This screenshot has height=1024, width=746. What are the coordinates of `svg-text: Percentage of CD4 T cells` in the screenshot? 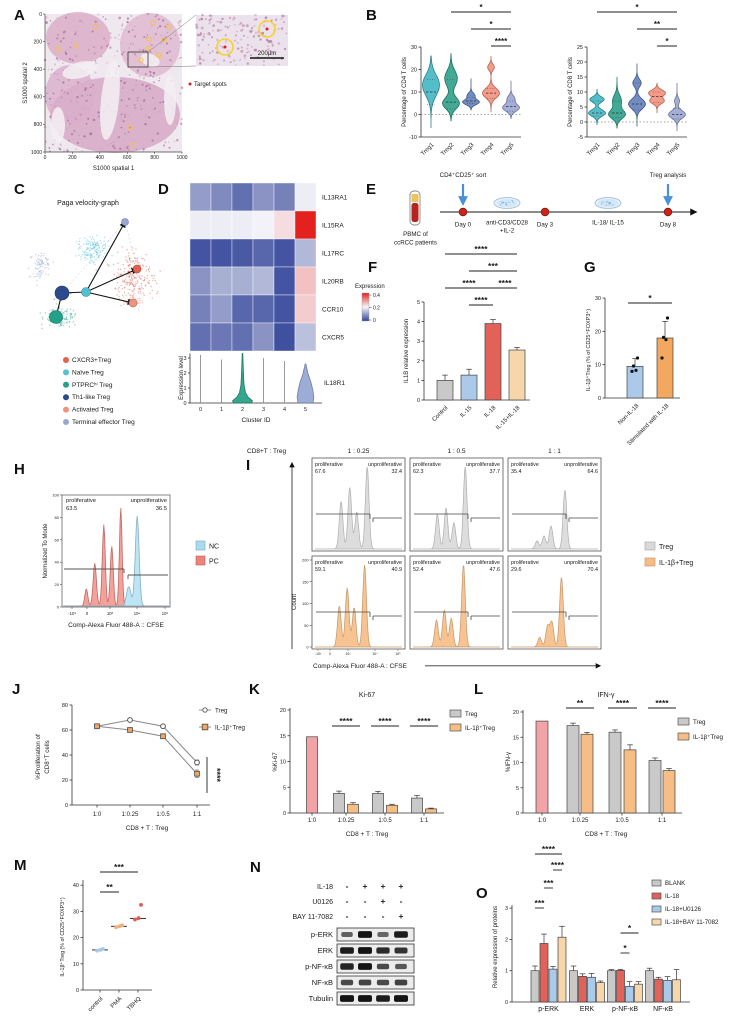 It's located at (405, 92).